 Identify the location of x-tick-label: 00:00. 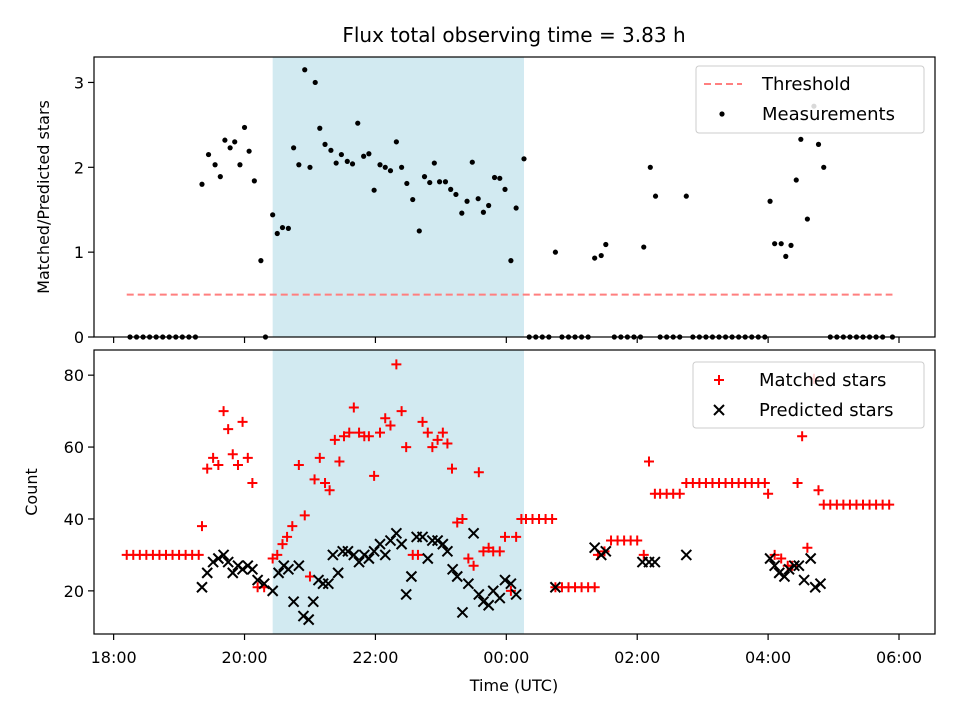
(506, 657).